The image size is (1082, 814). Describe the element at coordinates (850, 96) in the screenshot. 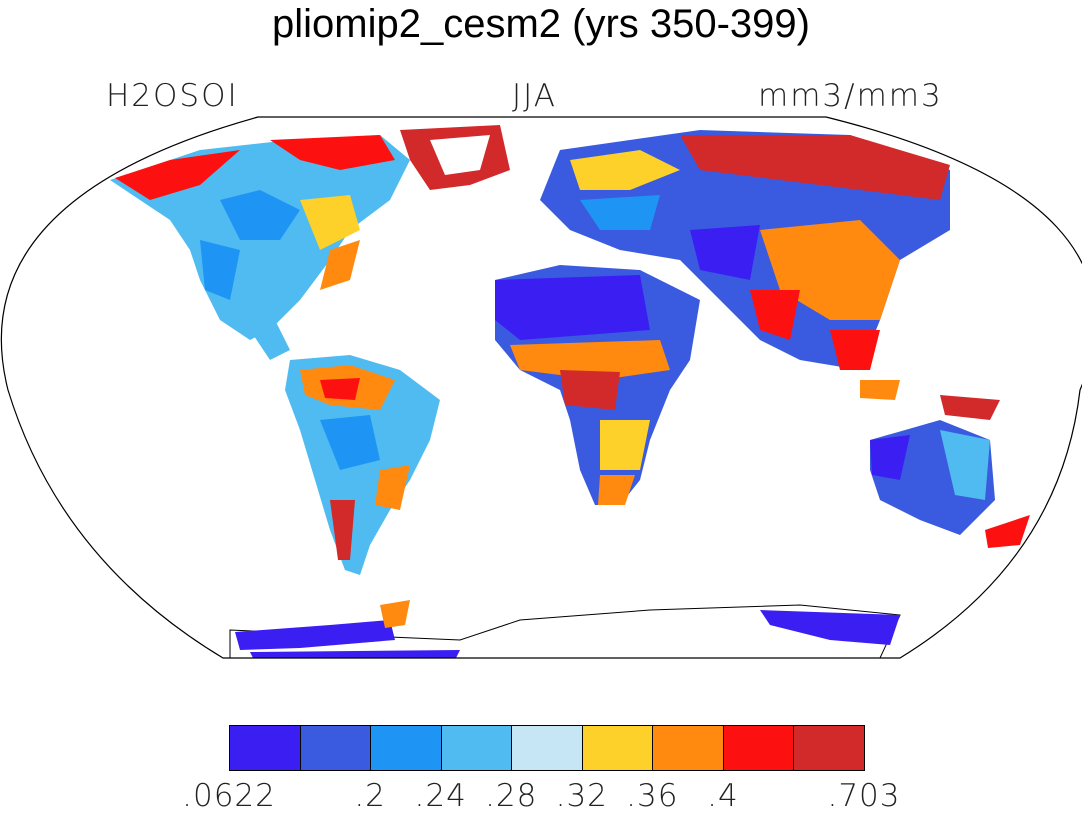

I see `units-label: mm3/mm3` at that location.